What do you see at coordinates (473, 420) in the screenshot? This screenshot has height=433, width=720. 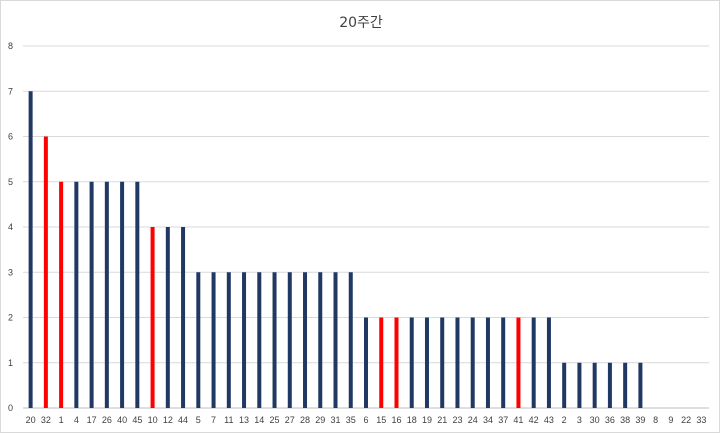 I see `x-tick-label: 24` at bounding box center [473, 420].